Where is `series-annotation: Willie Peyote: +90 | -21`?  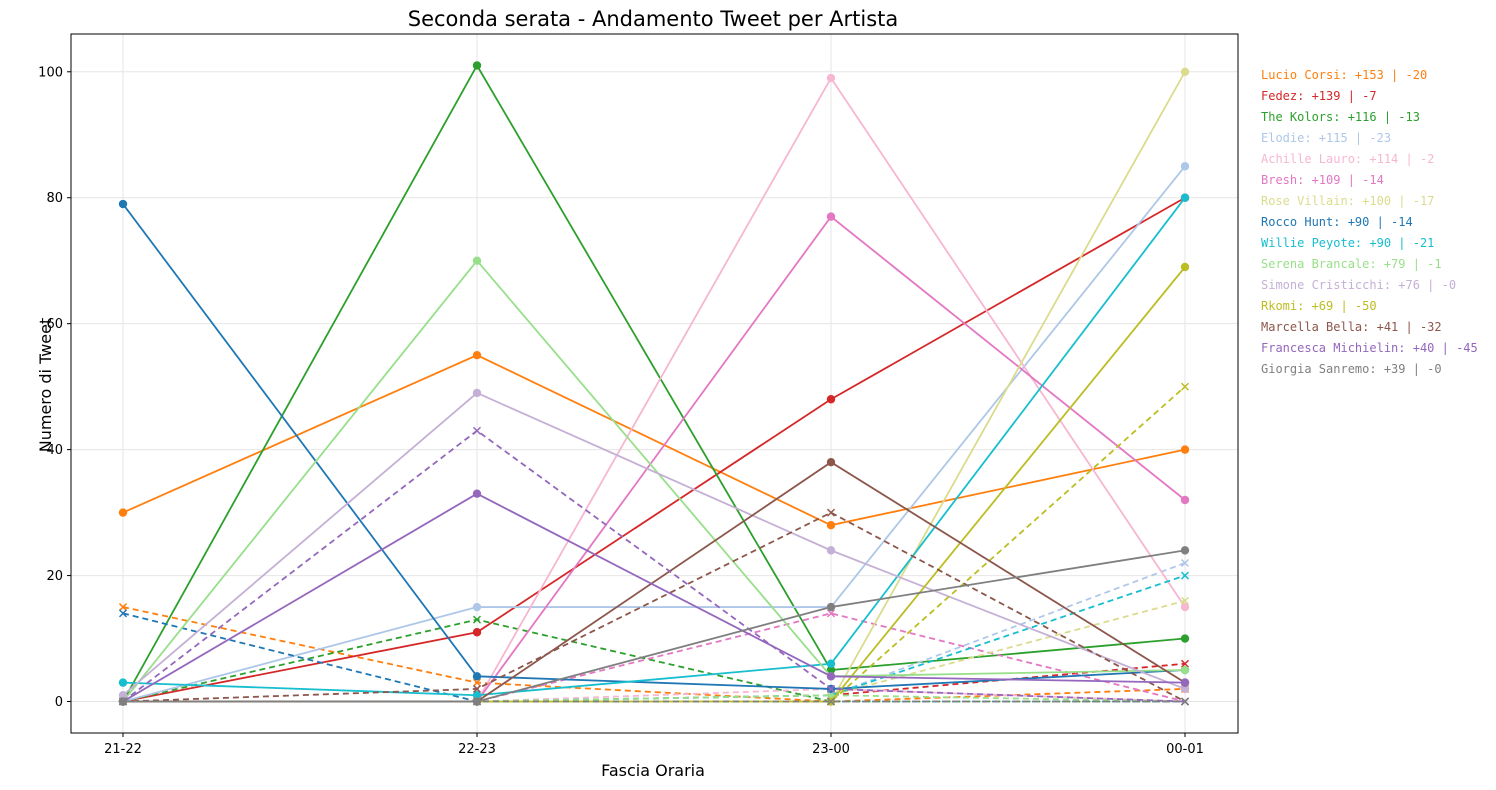
series-annotation: Willie Peyote: +90 | -21 is located at coordinates (1347, 243).